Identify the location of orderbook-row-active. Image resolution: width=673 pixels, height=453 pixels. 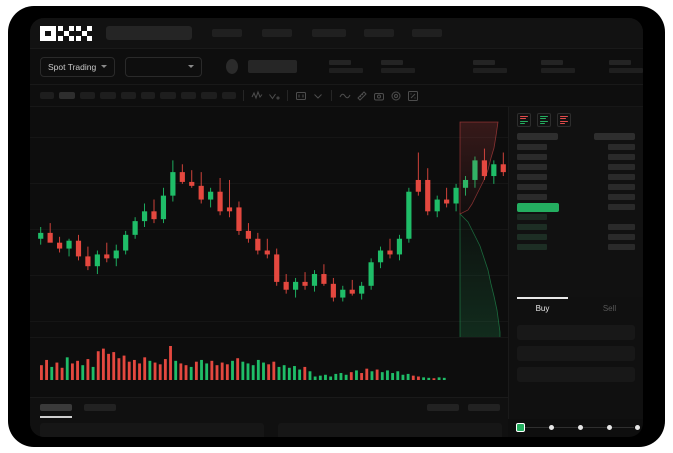
(576, 207).